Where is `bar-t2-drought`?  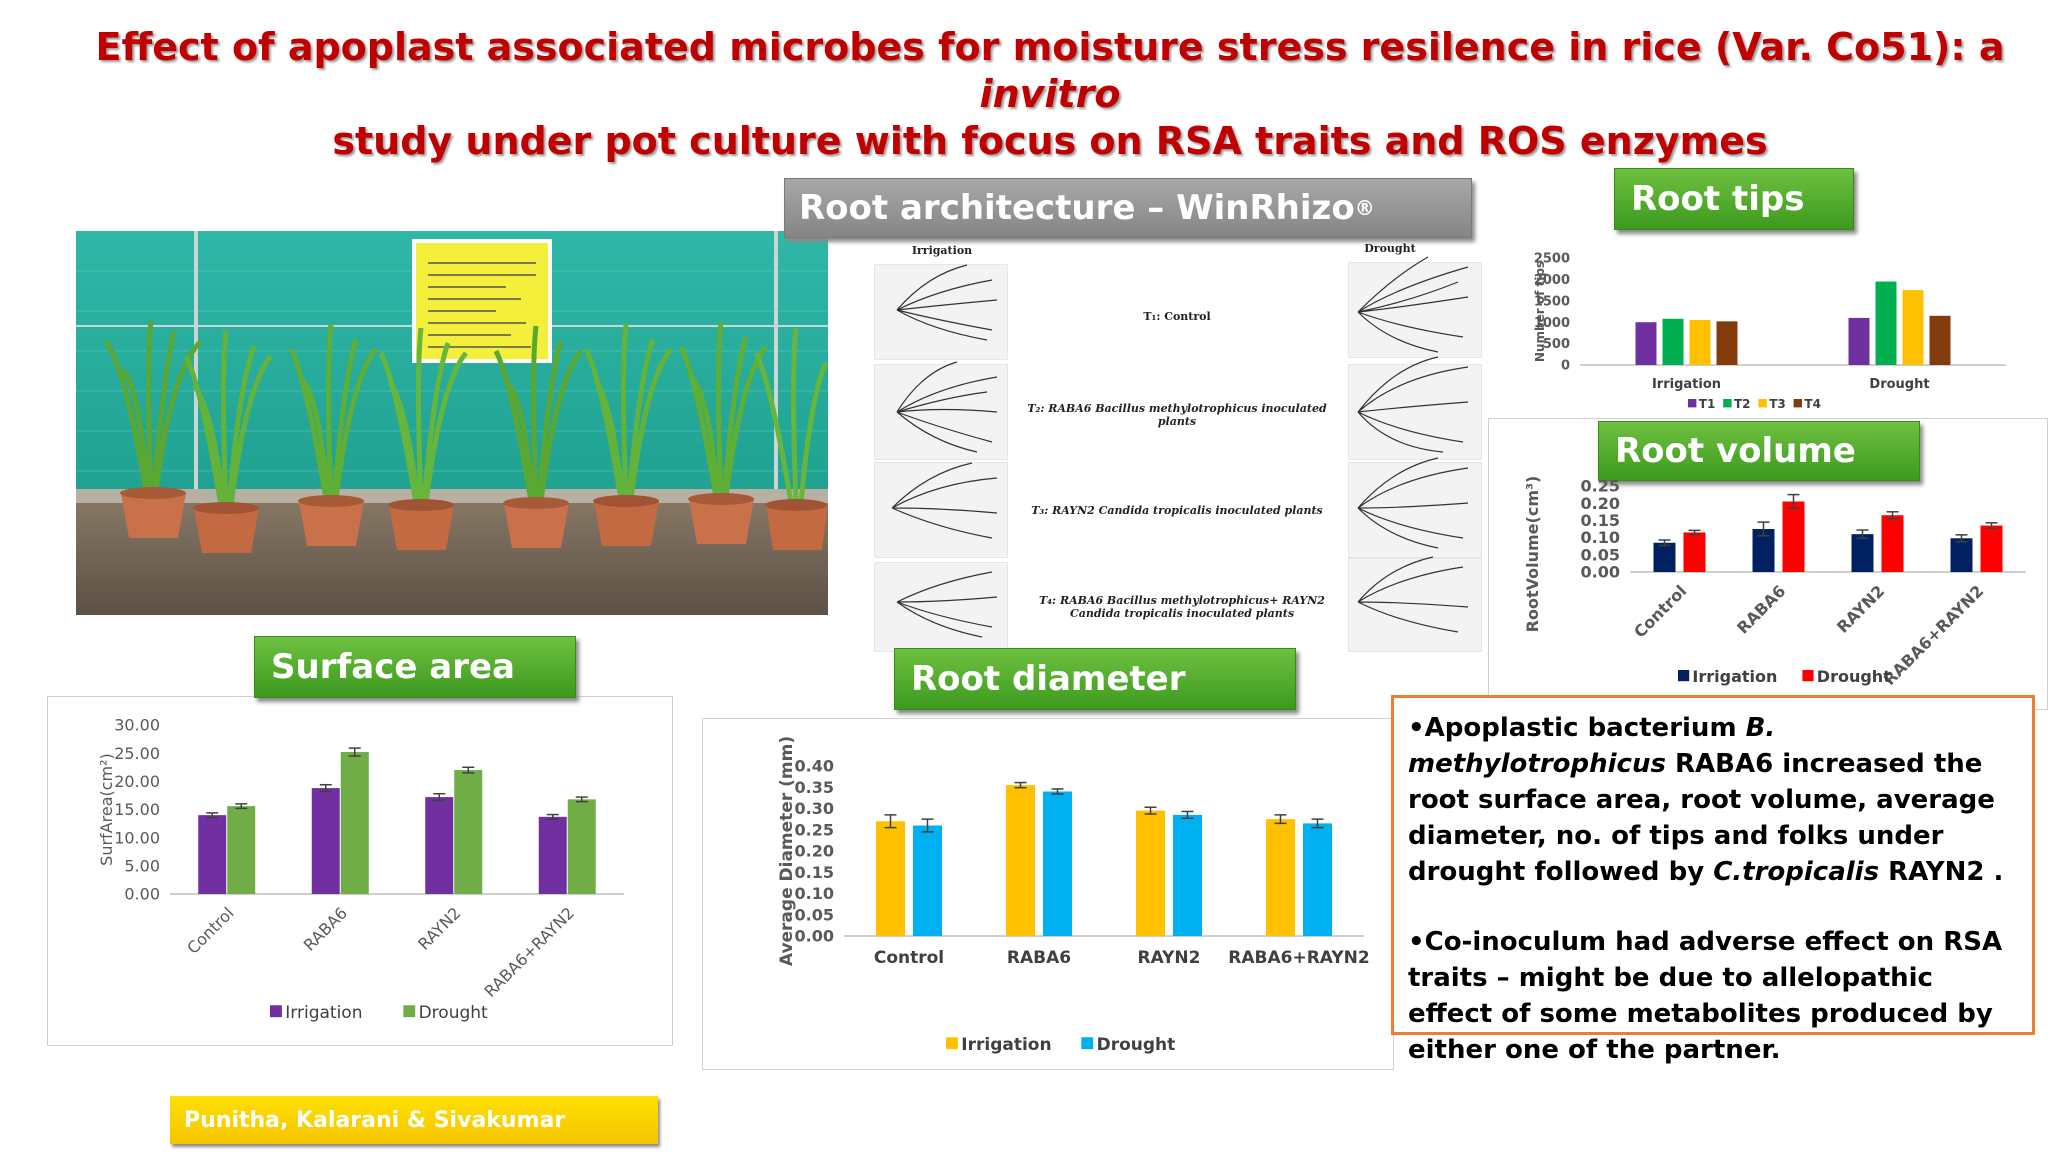
bar-t2-drought is located at coordinates (1886, 323).